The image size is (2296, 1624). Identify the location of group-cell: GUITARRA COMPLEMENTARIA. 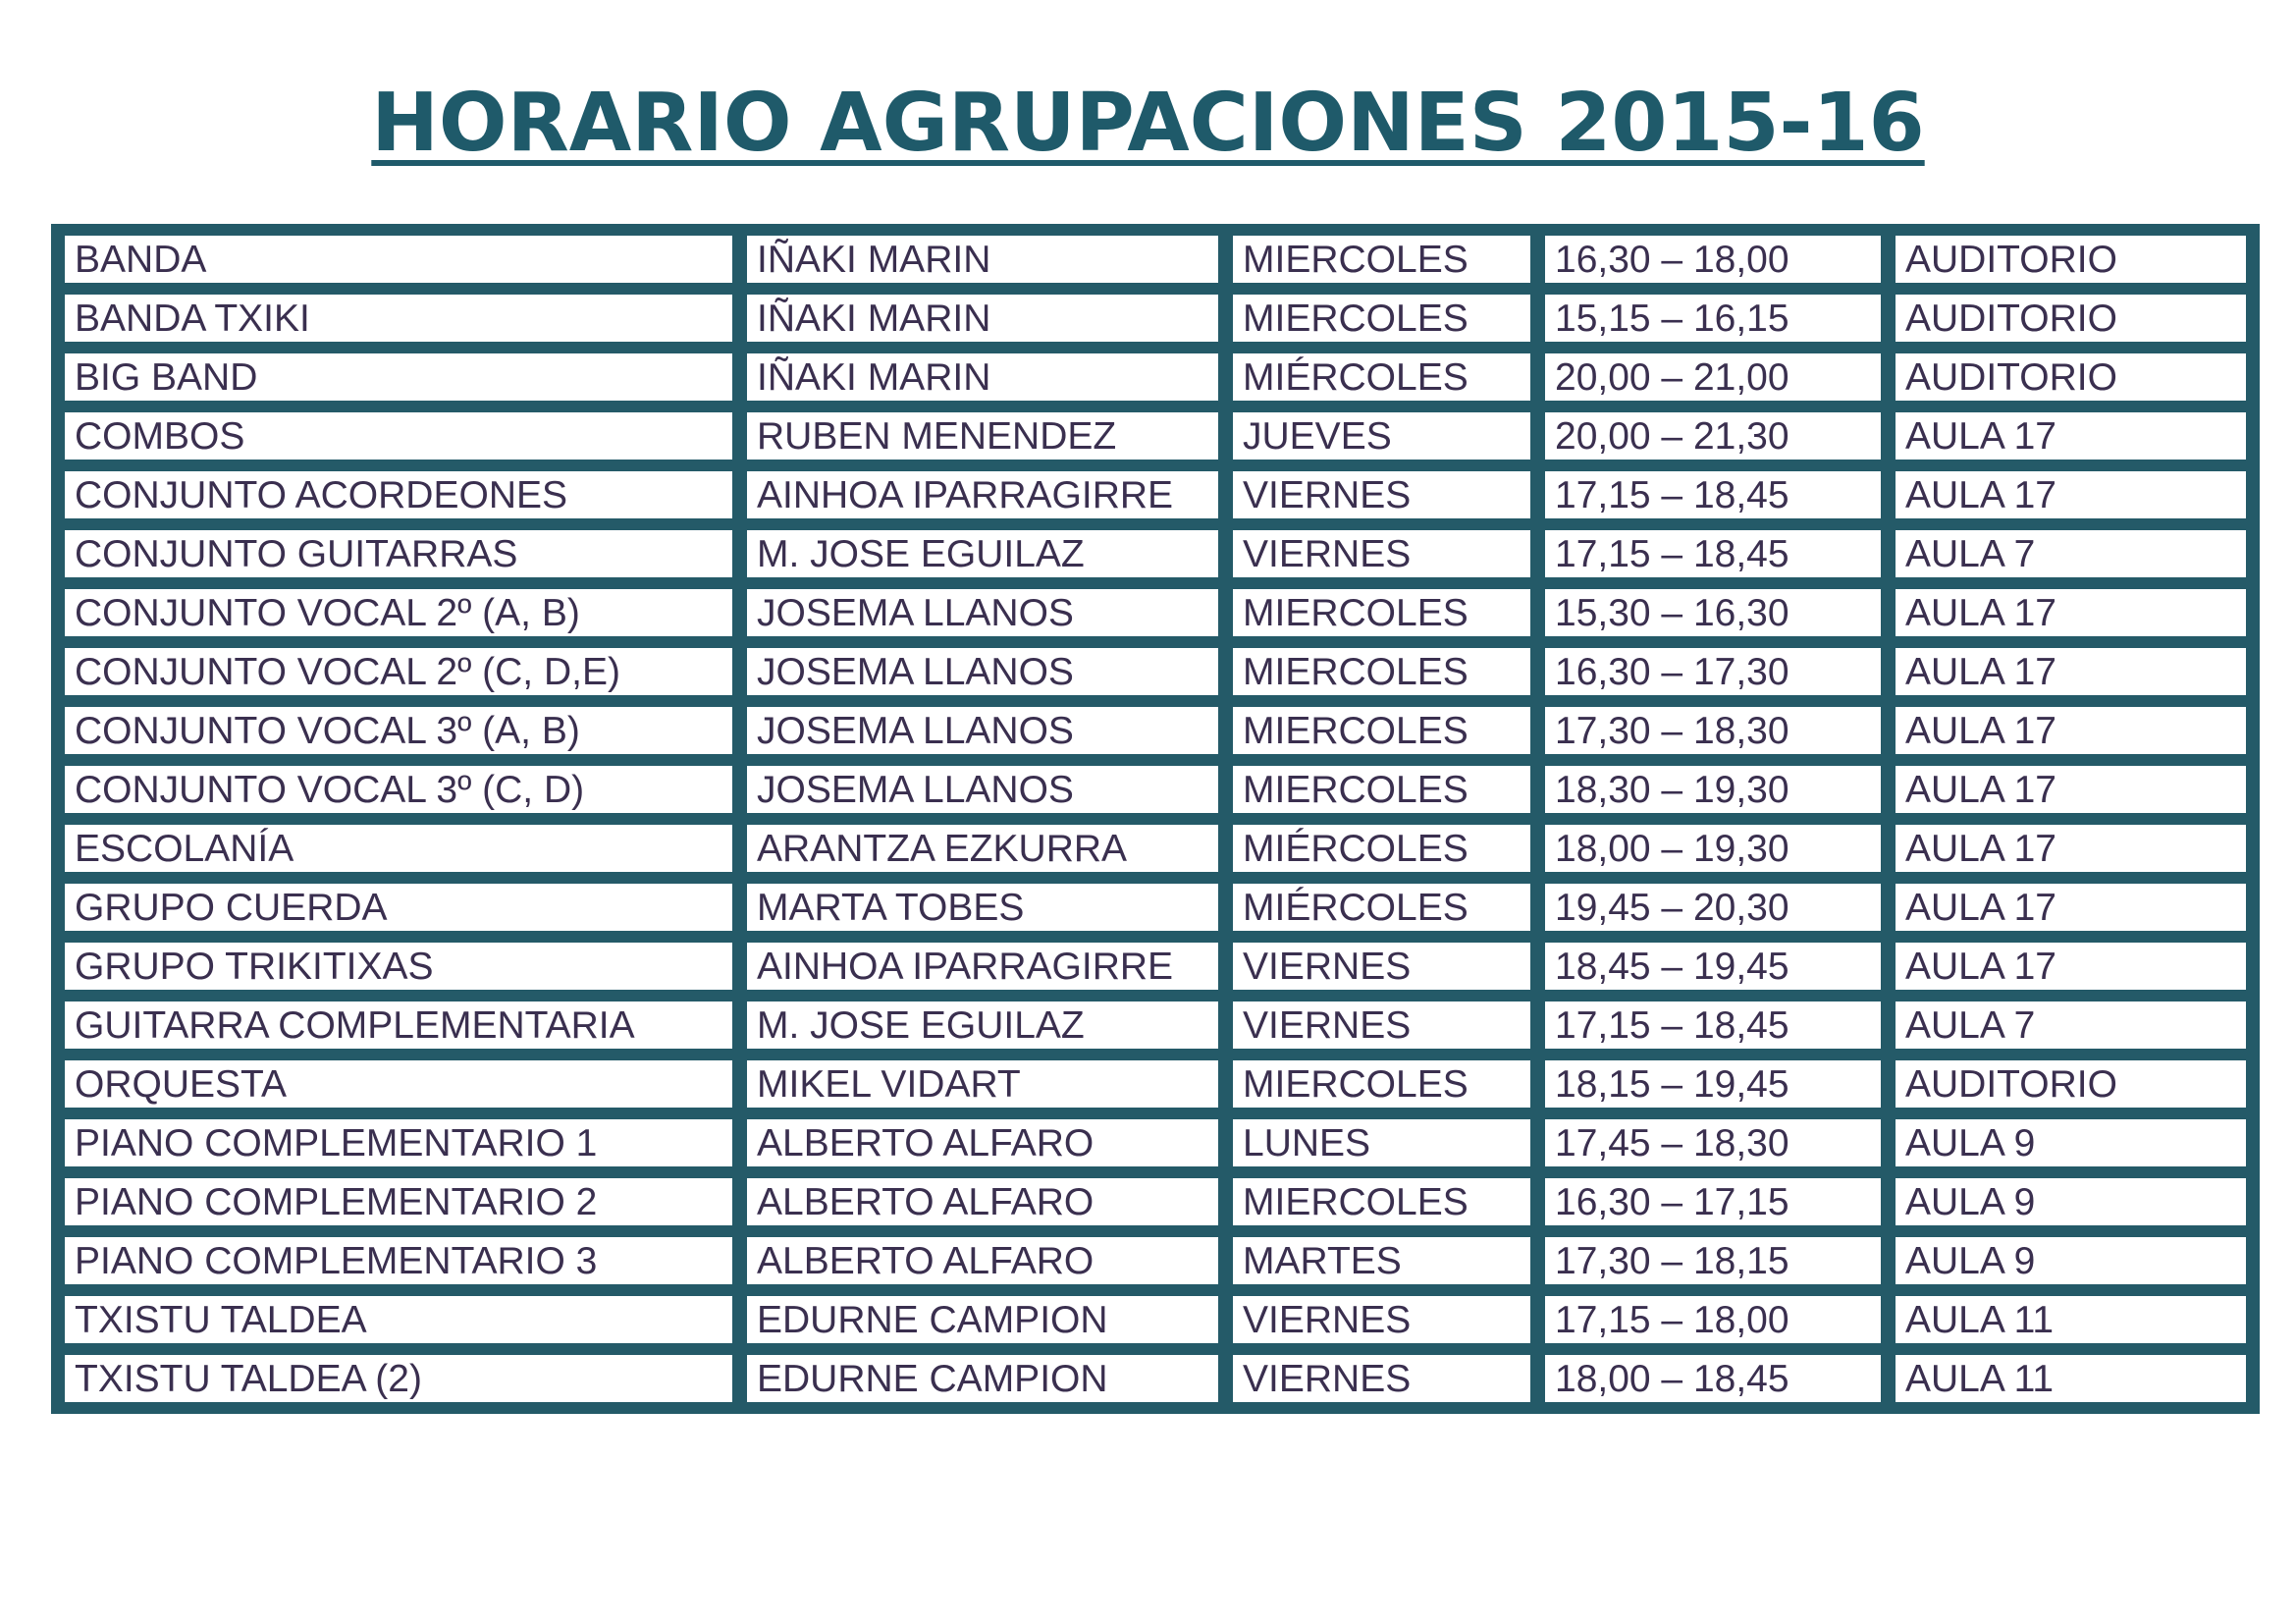
(398, 1025).